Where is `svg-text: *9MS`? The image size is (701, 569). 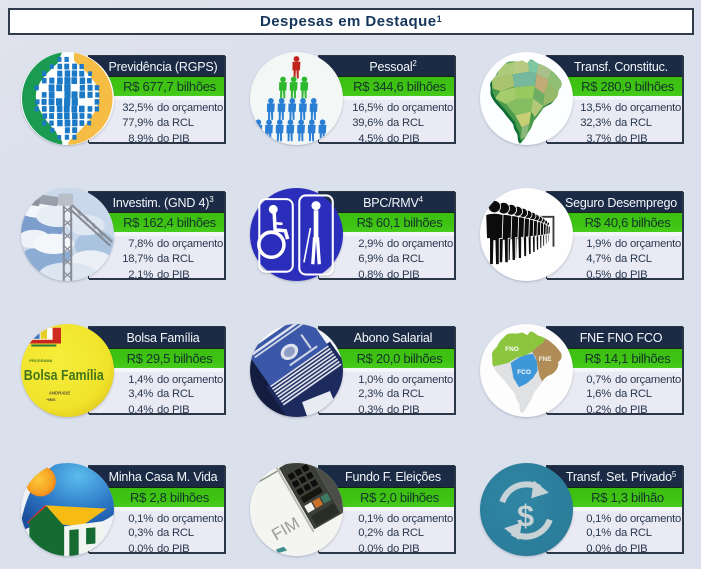
svg-text: *9MS is located at coordinates (51, 399).